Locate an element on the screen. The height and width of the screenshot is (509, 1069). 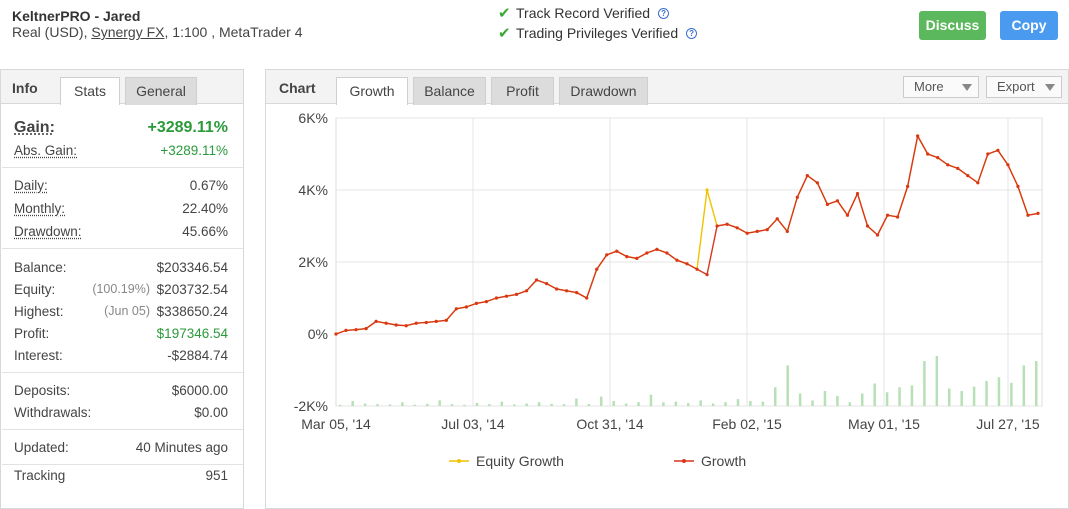
y-tick-label: 4K% is located at coordinates (313, 190).